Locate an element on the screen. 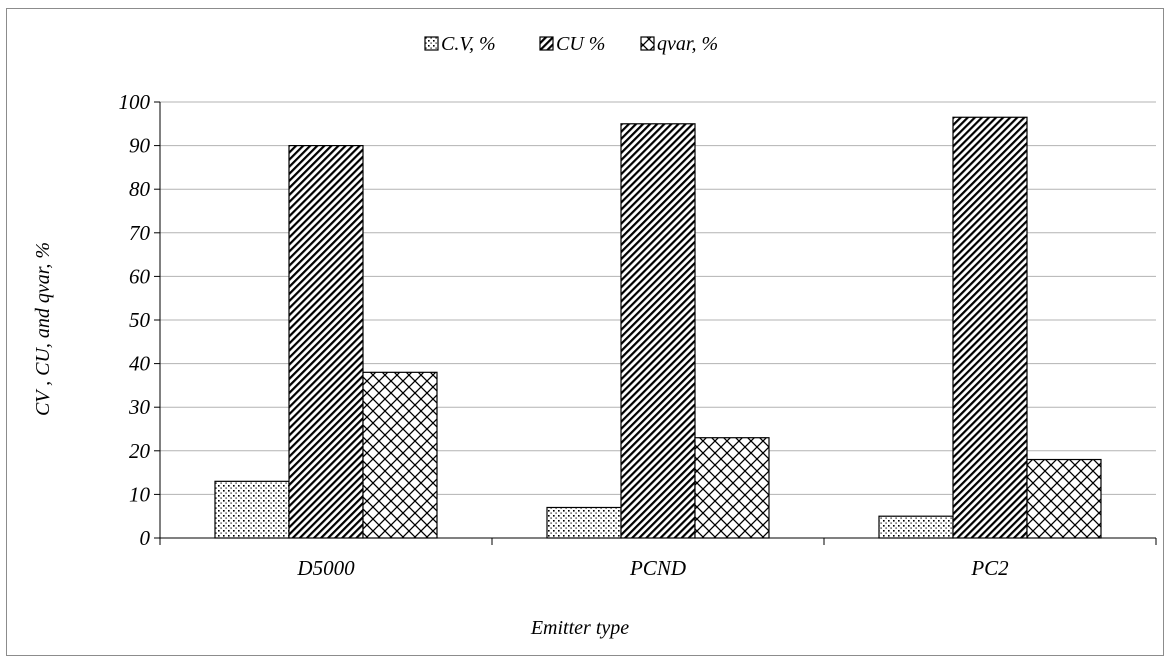 The width and height of the screenshot is (1174, 664). x-tick-label: PCND is located at coordinates (657, 568).